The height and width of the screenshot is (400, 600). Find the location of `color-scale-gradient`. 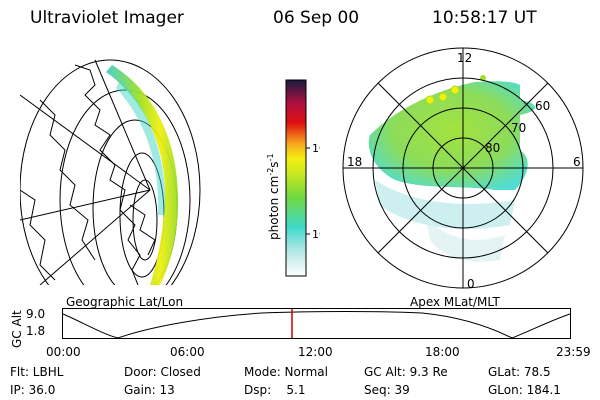

color-scale-gradient is located at coordinates (296, 178).